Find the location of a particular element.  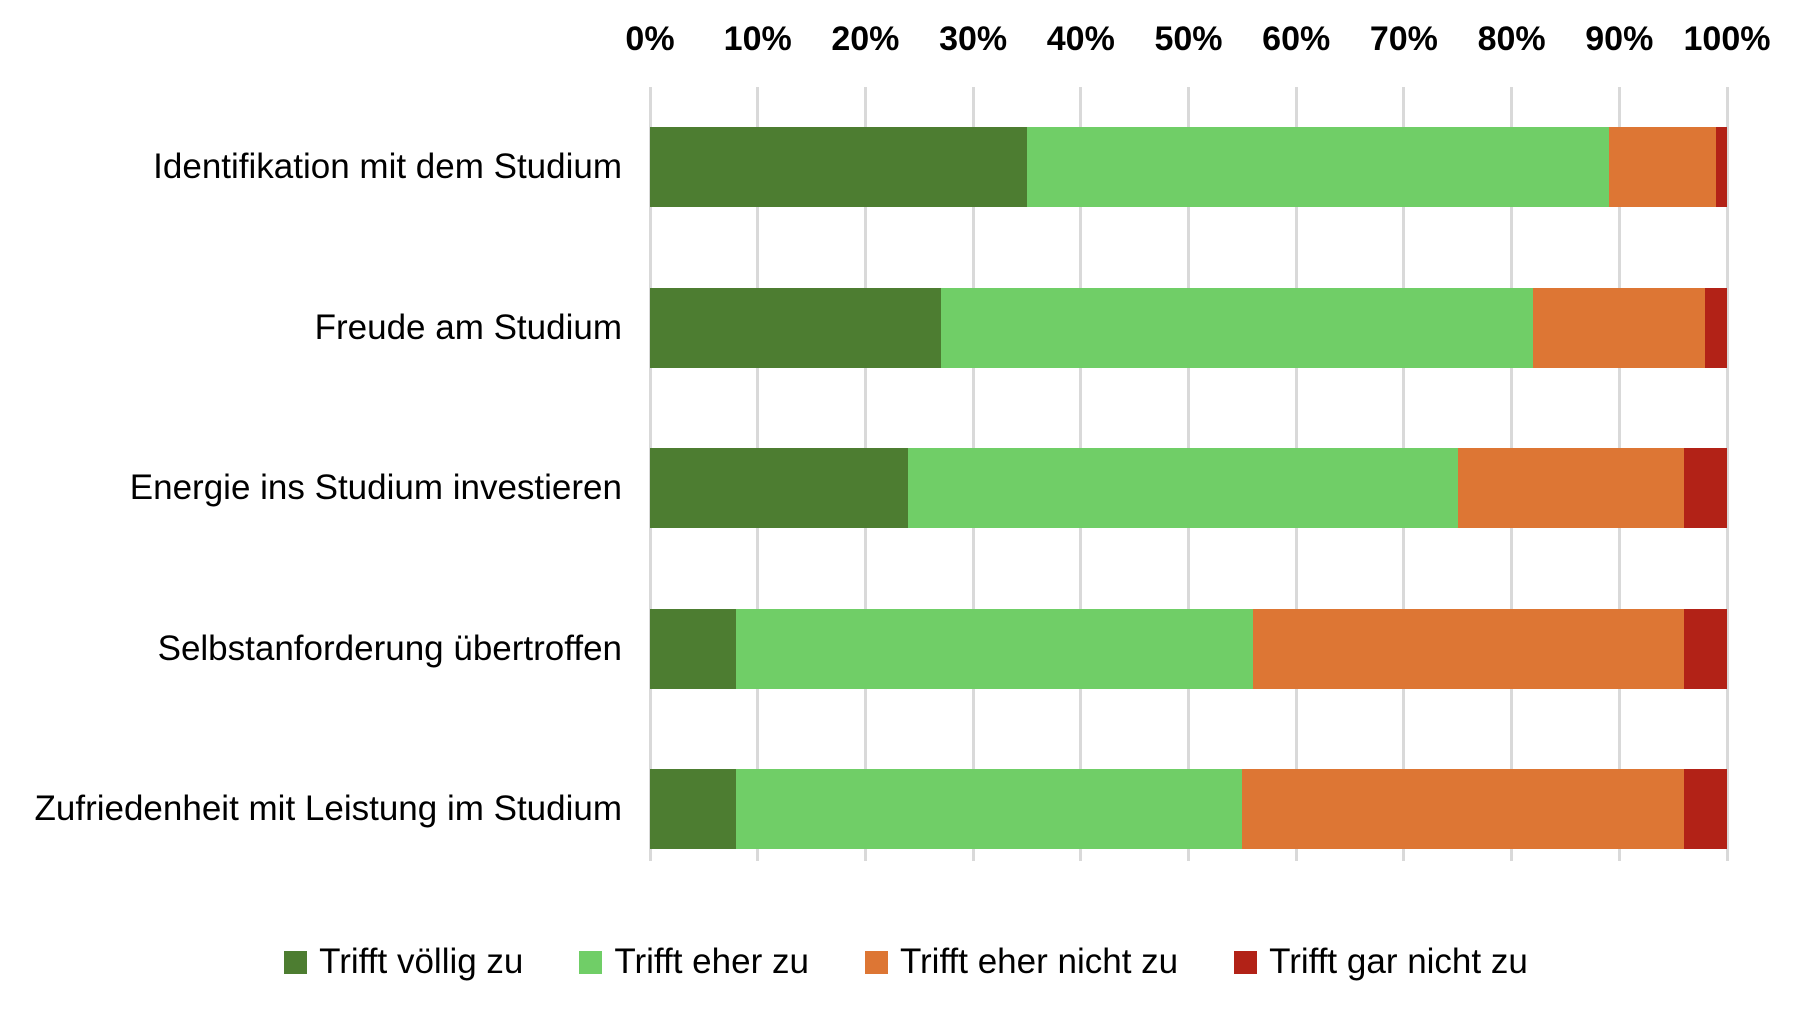

legend-item: Trifft gar nicht zu is located at coordinates (1381, 962).